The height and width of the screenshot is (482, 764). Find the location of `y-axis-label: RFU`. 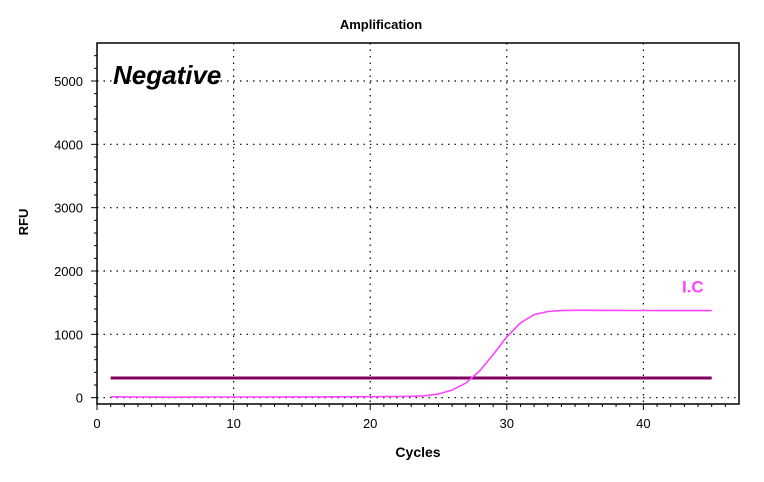

y-axis-label: RFU is located at coordinates (23, 222).